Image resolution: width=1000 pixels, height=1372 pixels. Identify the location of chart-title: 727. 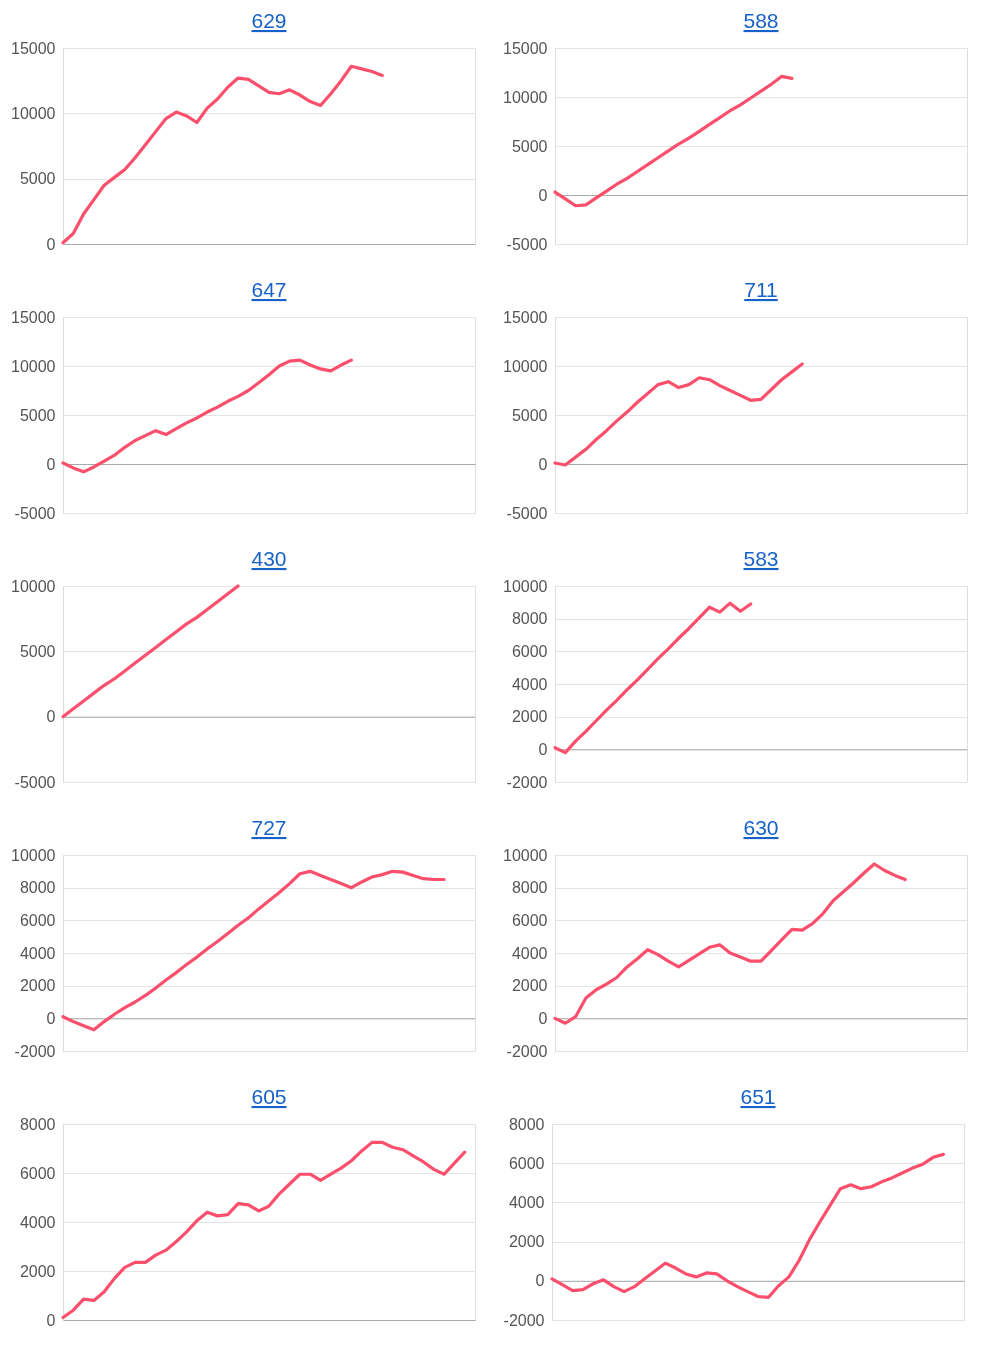
(269, 827).